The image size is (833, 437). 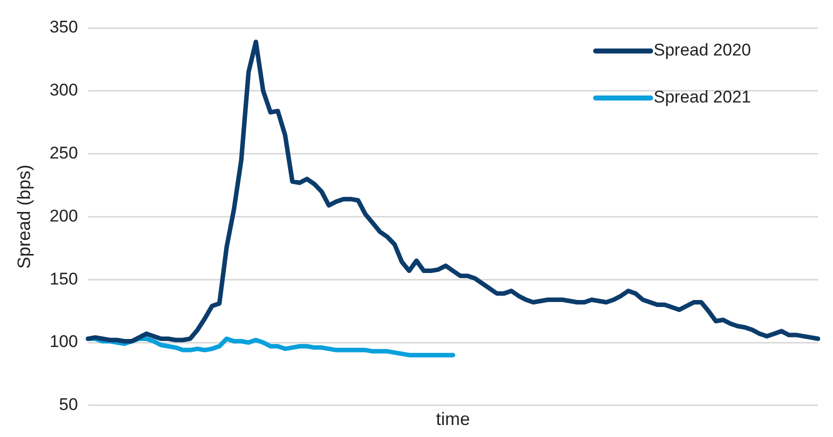 What do you see at coordinates (703, 50) in the screenshot?
I see `legend-label: Spread 2020` at bounding box center [703, 50].